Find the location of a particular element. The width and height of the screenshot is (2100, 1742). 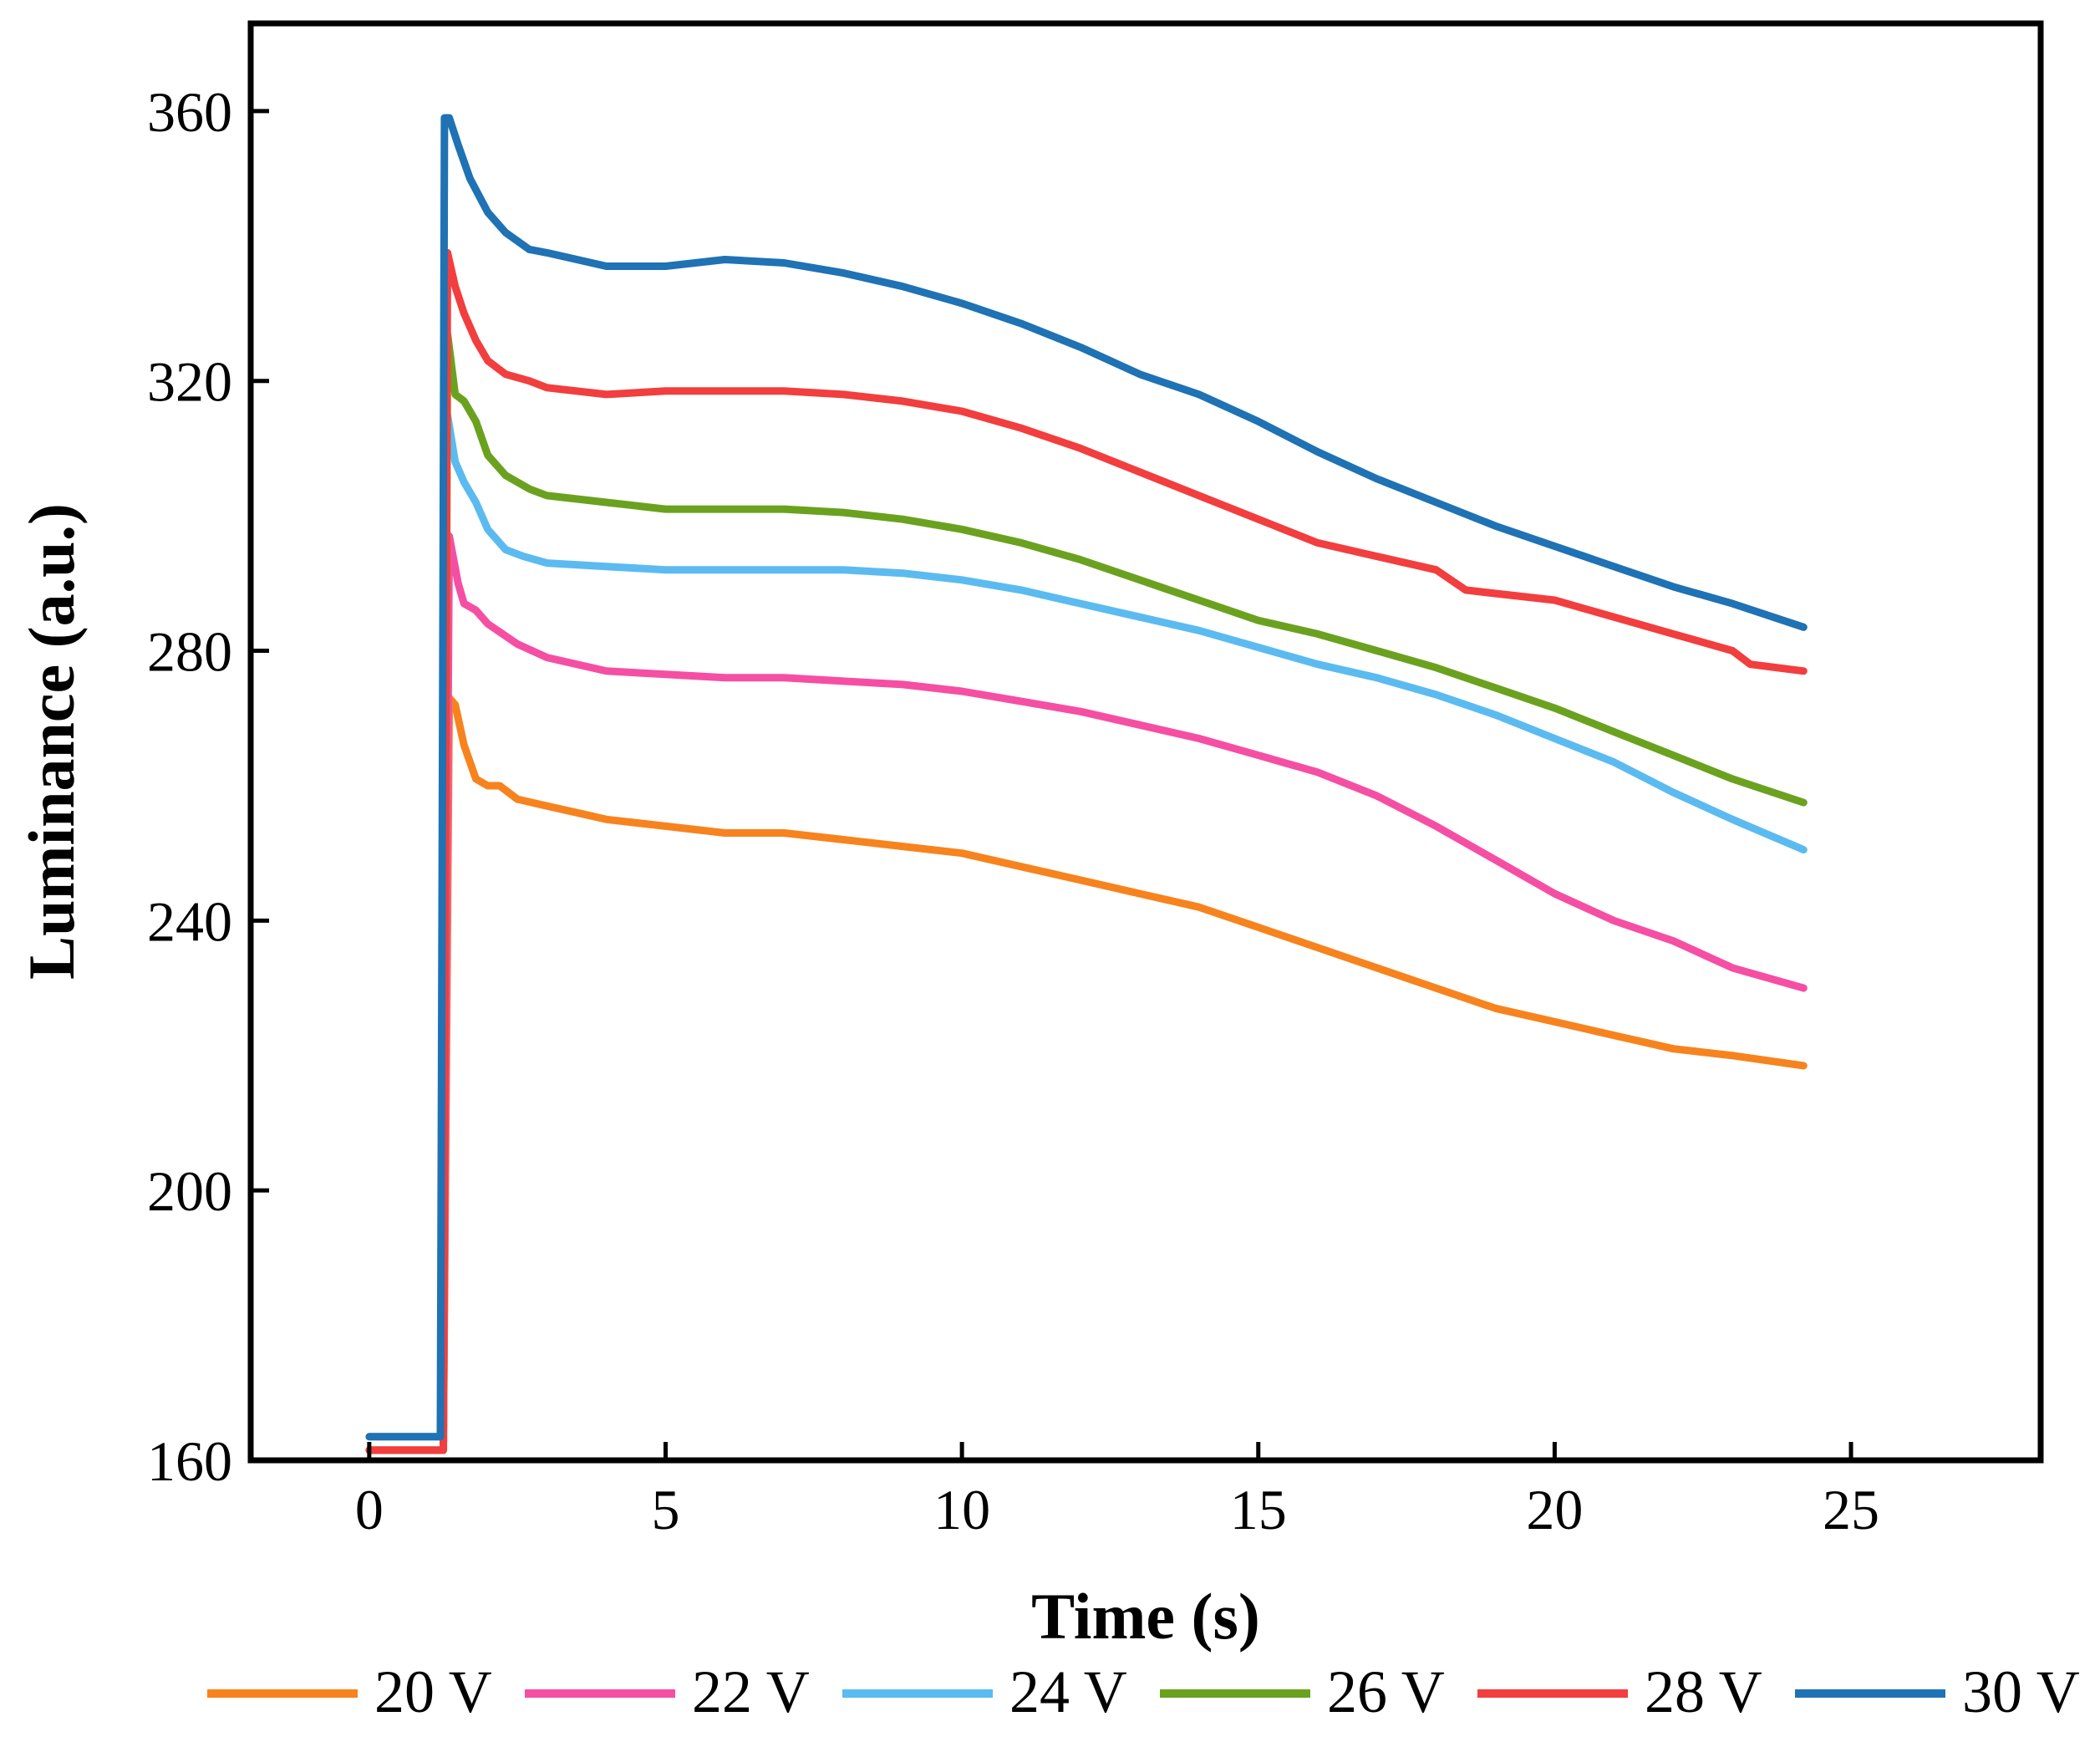

y-tick-label: 160 is located at coordinates (190, 1461).